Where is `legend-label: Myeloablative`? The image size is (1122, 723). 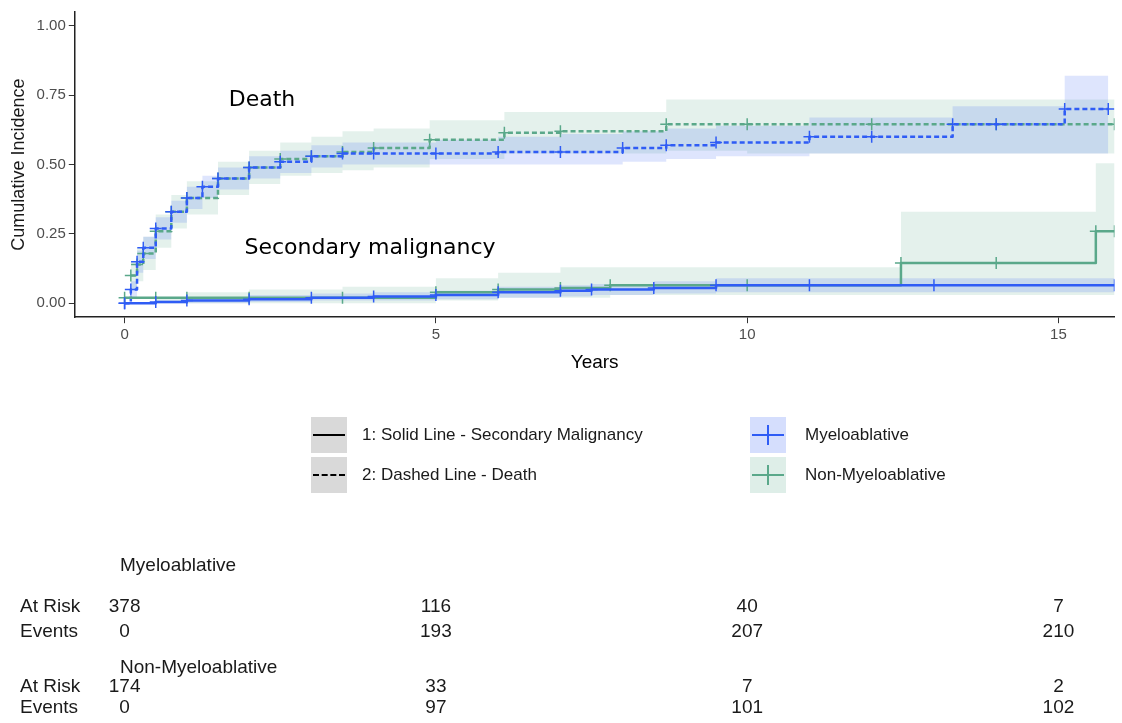
legend-label: Myeloablative is located at coordinates (857, 434).